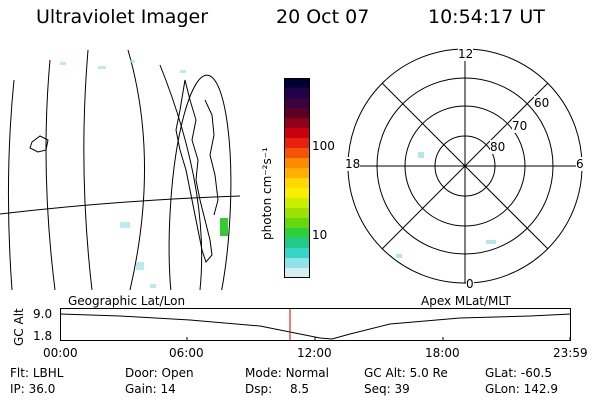 The height and width of the screenshot is (400, 600). I want to click on lat-label-60: 60, so click(542, 103).